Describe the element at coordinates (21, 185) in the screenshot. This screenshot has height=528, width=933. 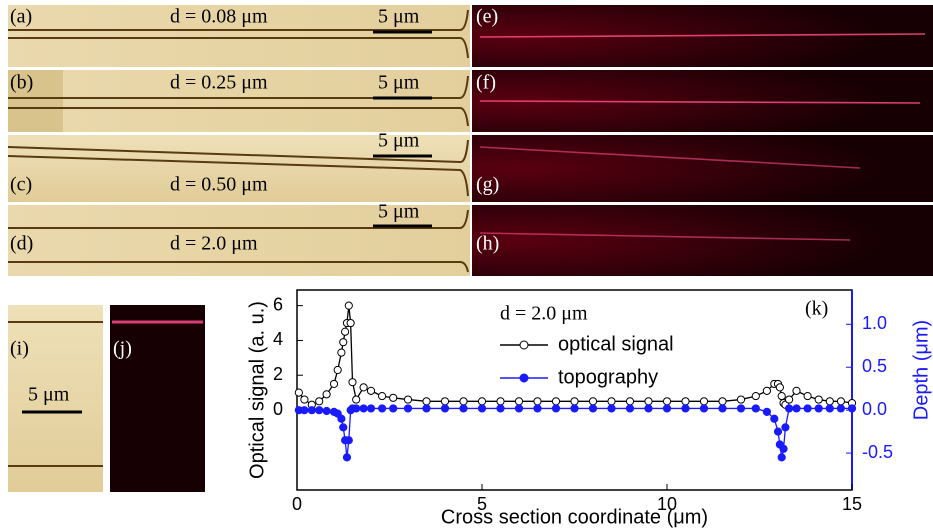
I see `panel-label: (c)` at that location.